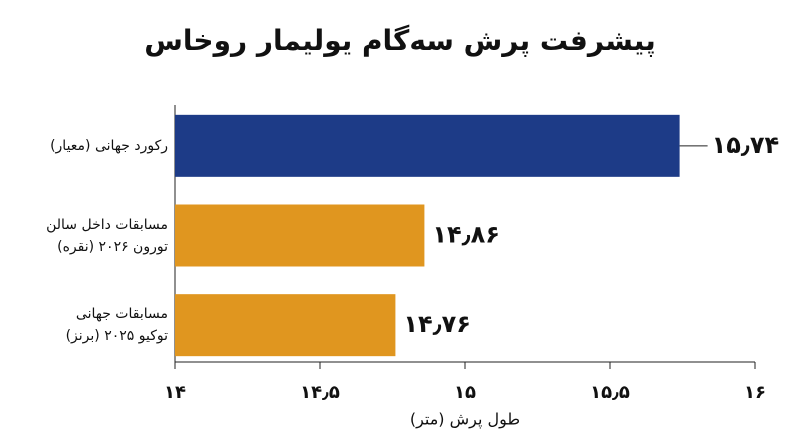  I want to click on x-axis-label: طول پرش (متر), so click(465, 420).